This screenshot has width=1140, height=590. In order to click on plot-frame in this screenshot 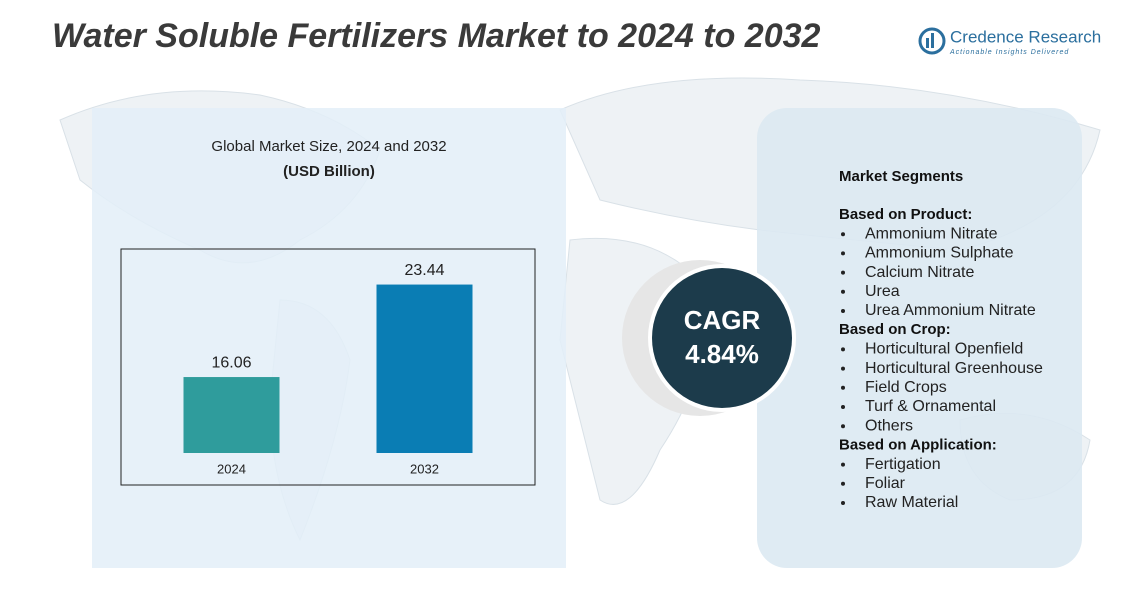, I will do `click(328, 367)`.